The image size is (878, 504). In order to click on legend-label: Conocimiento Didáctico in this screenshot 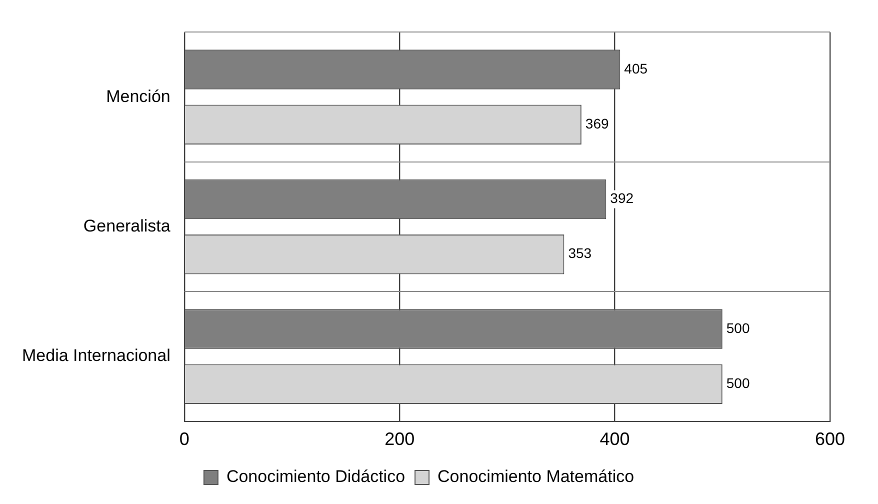, I will do `click(316, 476)`.